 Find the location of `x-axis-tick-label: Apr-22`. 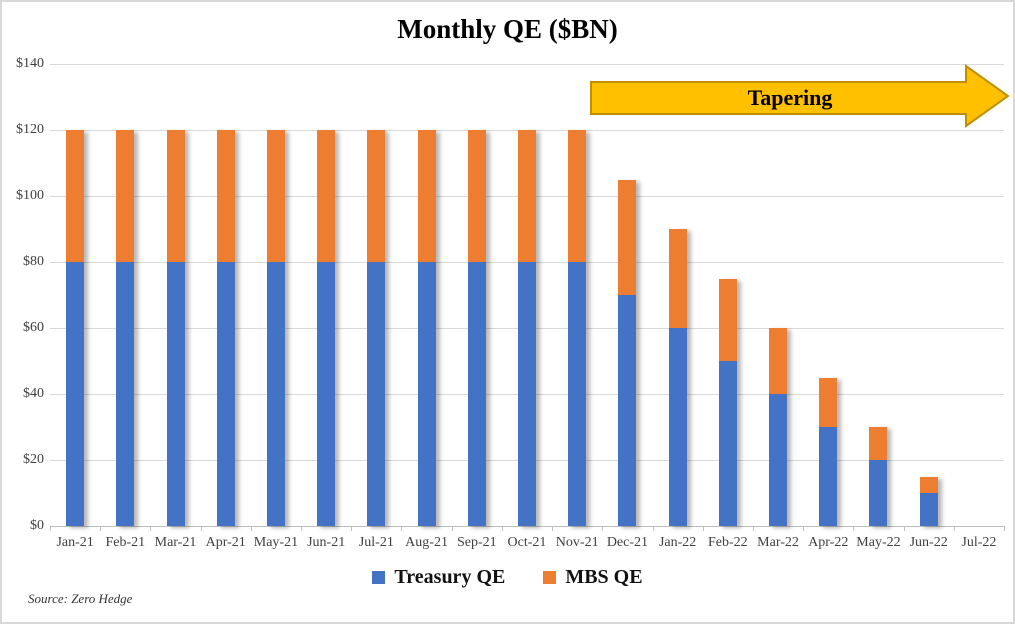

x-axis-tick-label: Apr-22 is located at coordinates (828, 542).